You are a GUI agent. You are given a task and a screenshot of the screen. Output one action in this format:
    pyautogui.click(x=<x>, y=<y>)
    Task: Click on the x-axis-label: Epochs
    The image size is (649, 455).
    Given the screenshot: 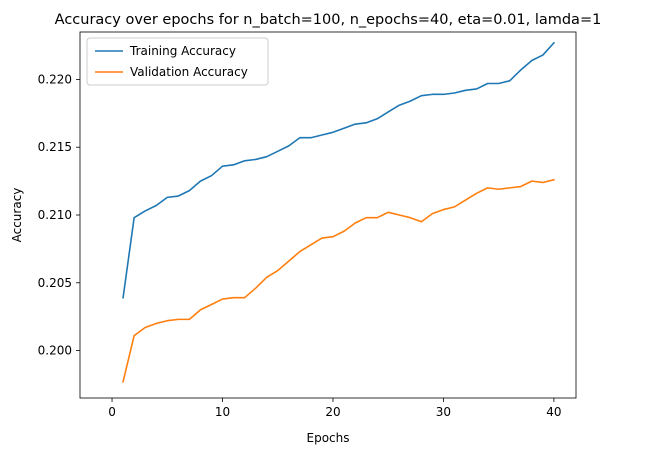 What is the action you would take?
    pyautogui.click(x=328, y=438)
    